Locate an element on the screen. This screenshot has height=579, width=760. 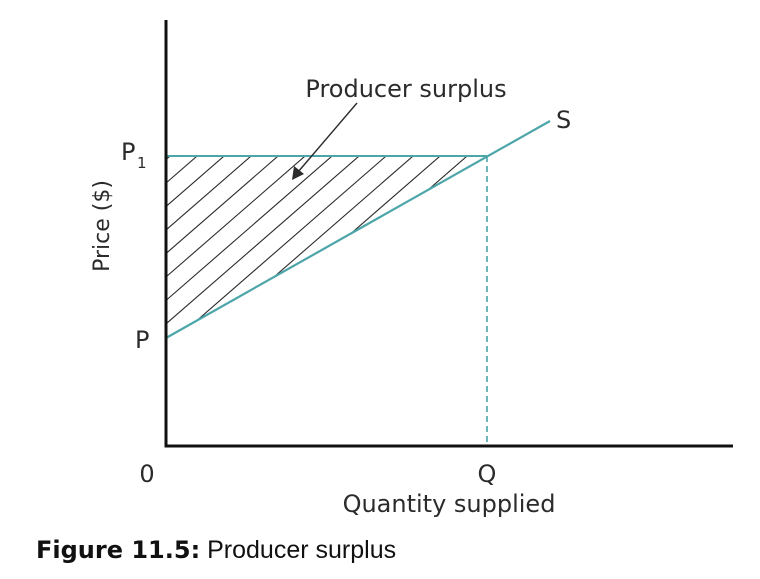
producer-surplus-label: Producer surplus is located at coordinates (405, 89).